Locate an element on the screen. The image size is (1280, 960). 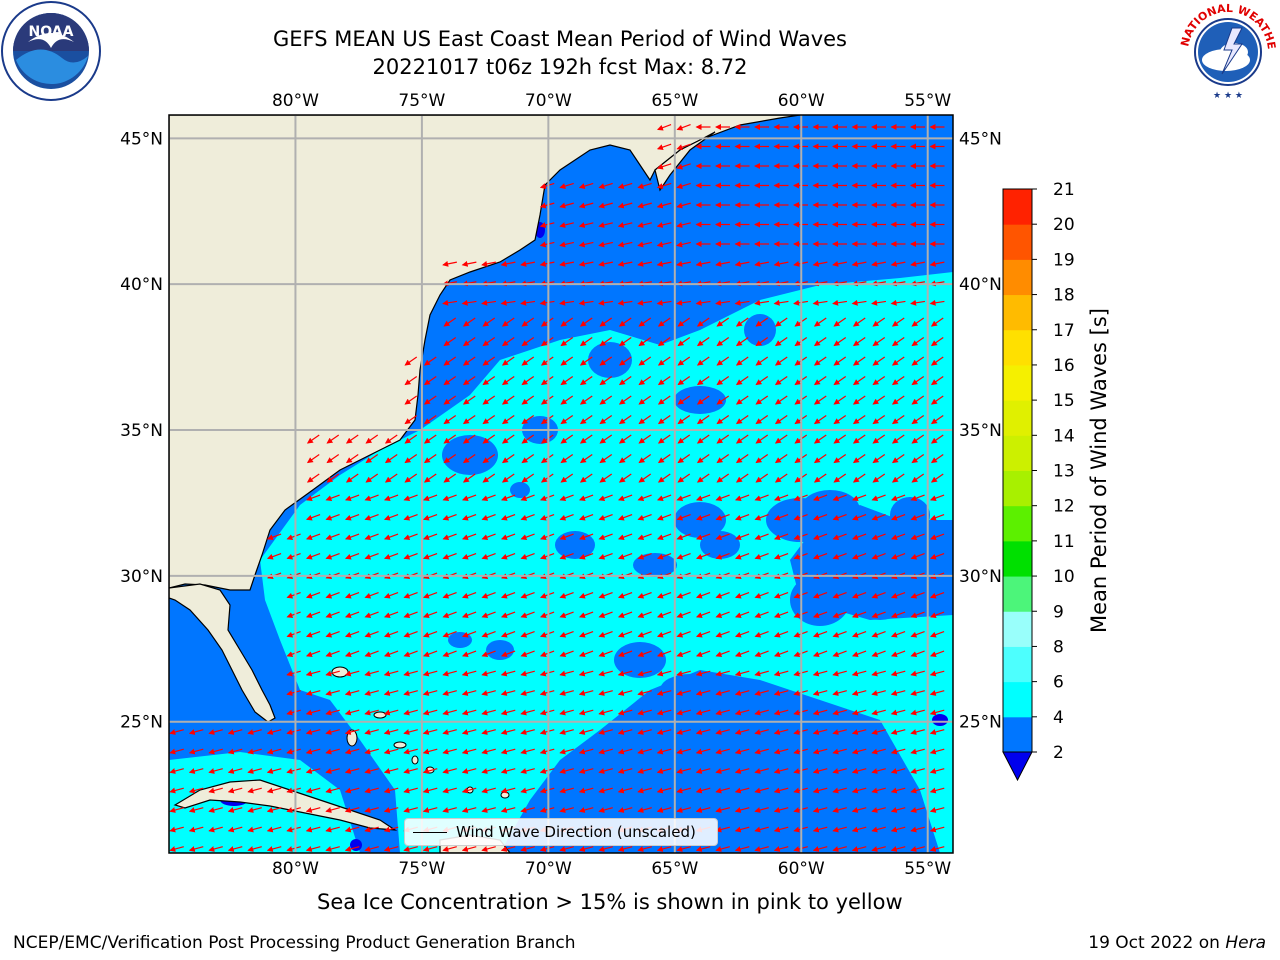
colorbar-tick-label: 19 is located at coordinates (1064, 260).